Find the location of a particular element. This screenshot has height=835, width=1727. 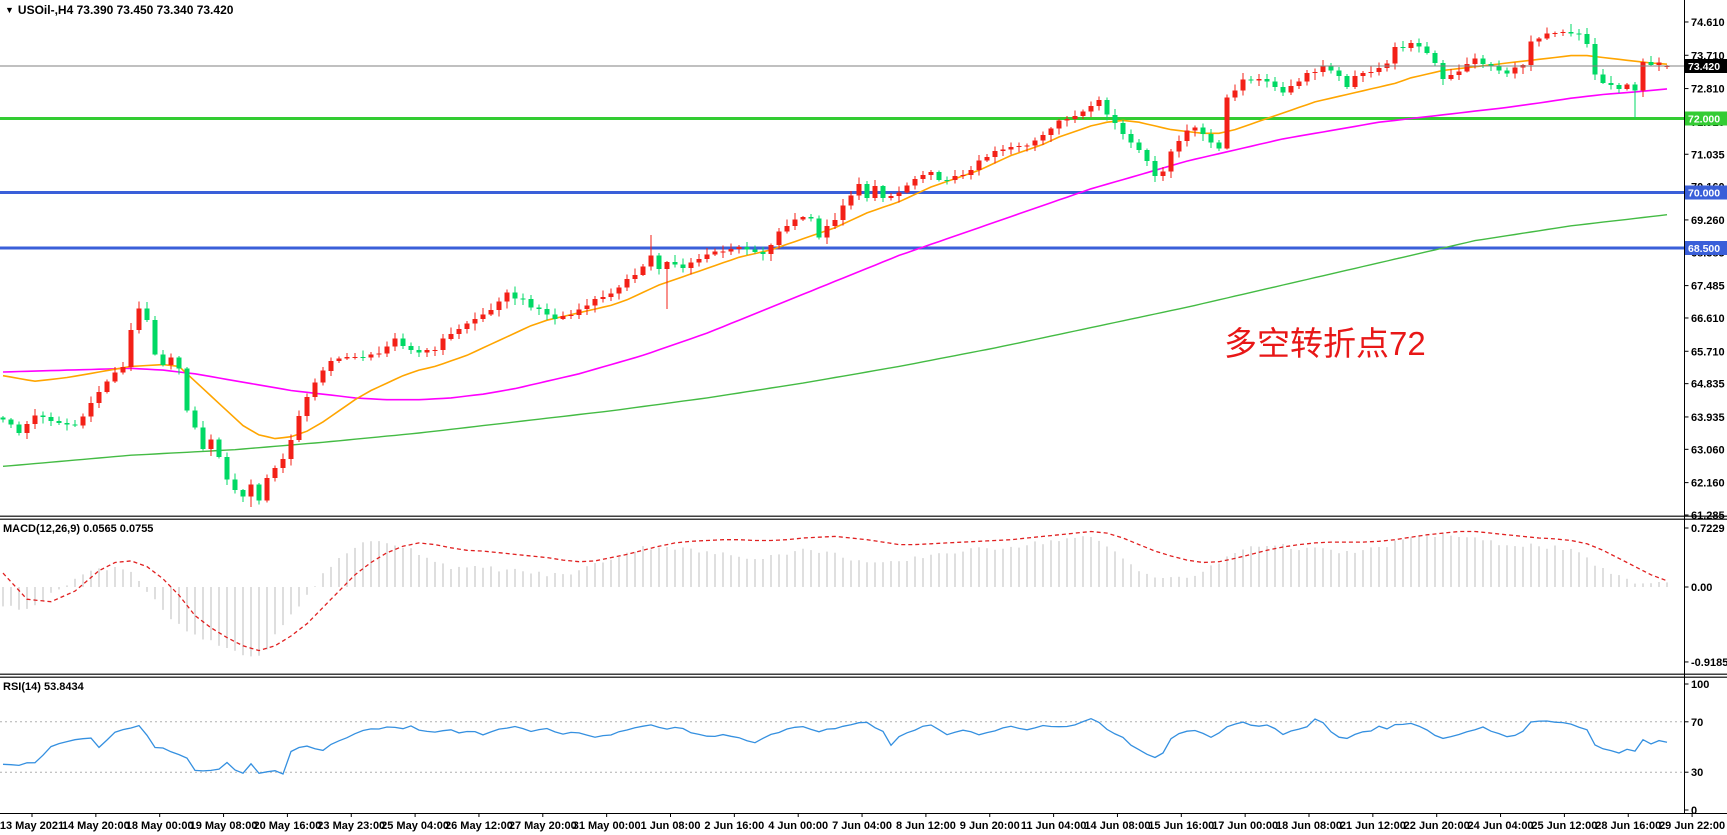

rsi-tick-label: 100 is located at coordinates (1700, 685).